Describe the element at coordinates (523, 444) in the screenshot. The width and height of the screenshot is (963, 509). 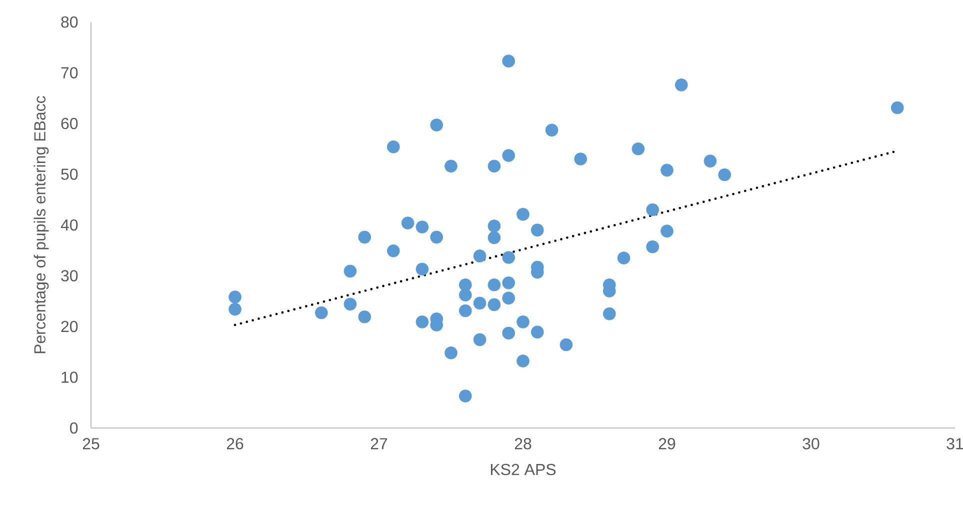
I see `x-tick-label: 28` at that location.